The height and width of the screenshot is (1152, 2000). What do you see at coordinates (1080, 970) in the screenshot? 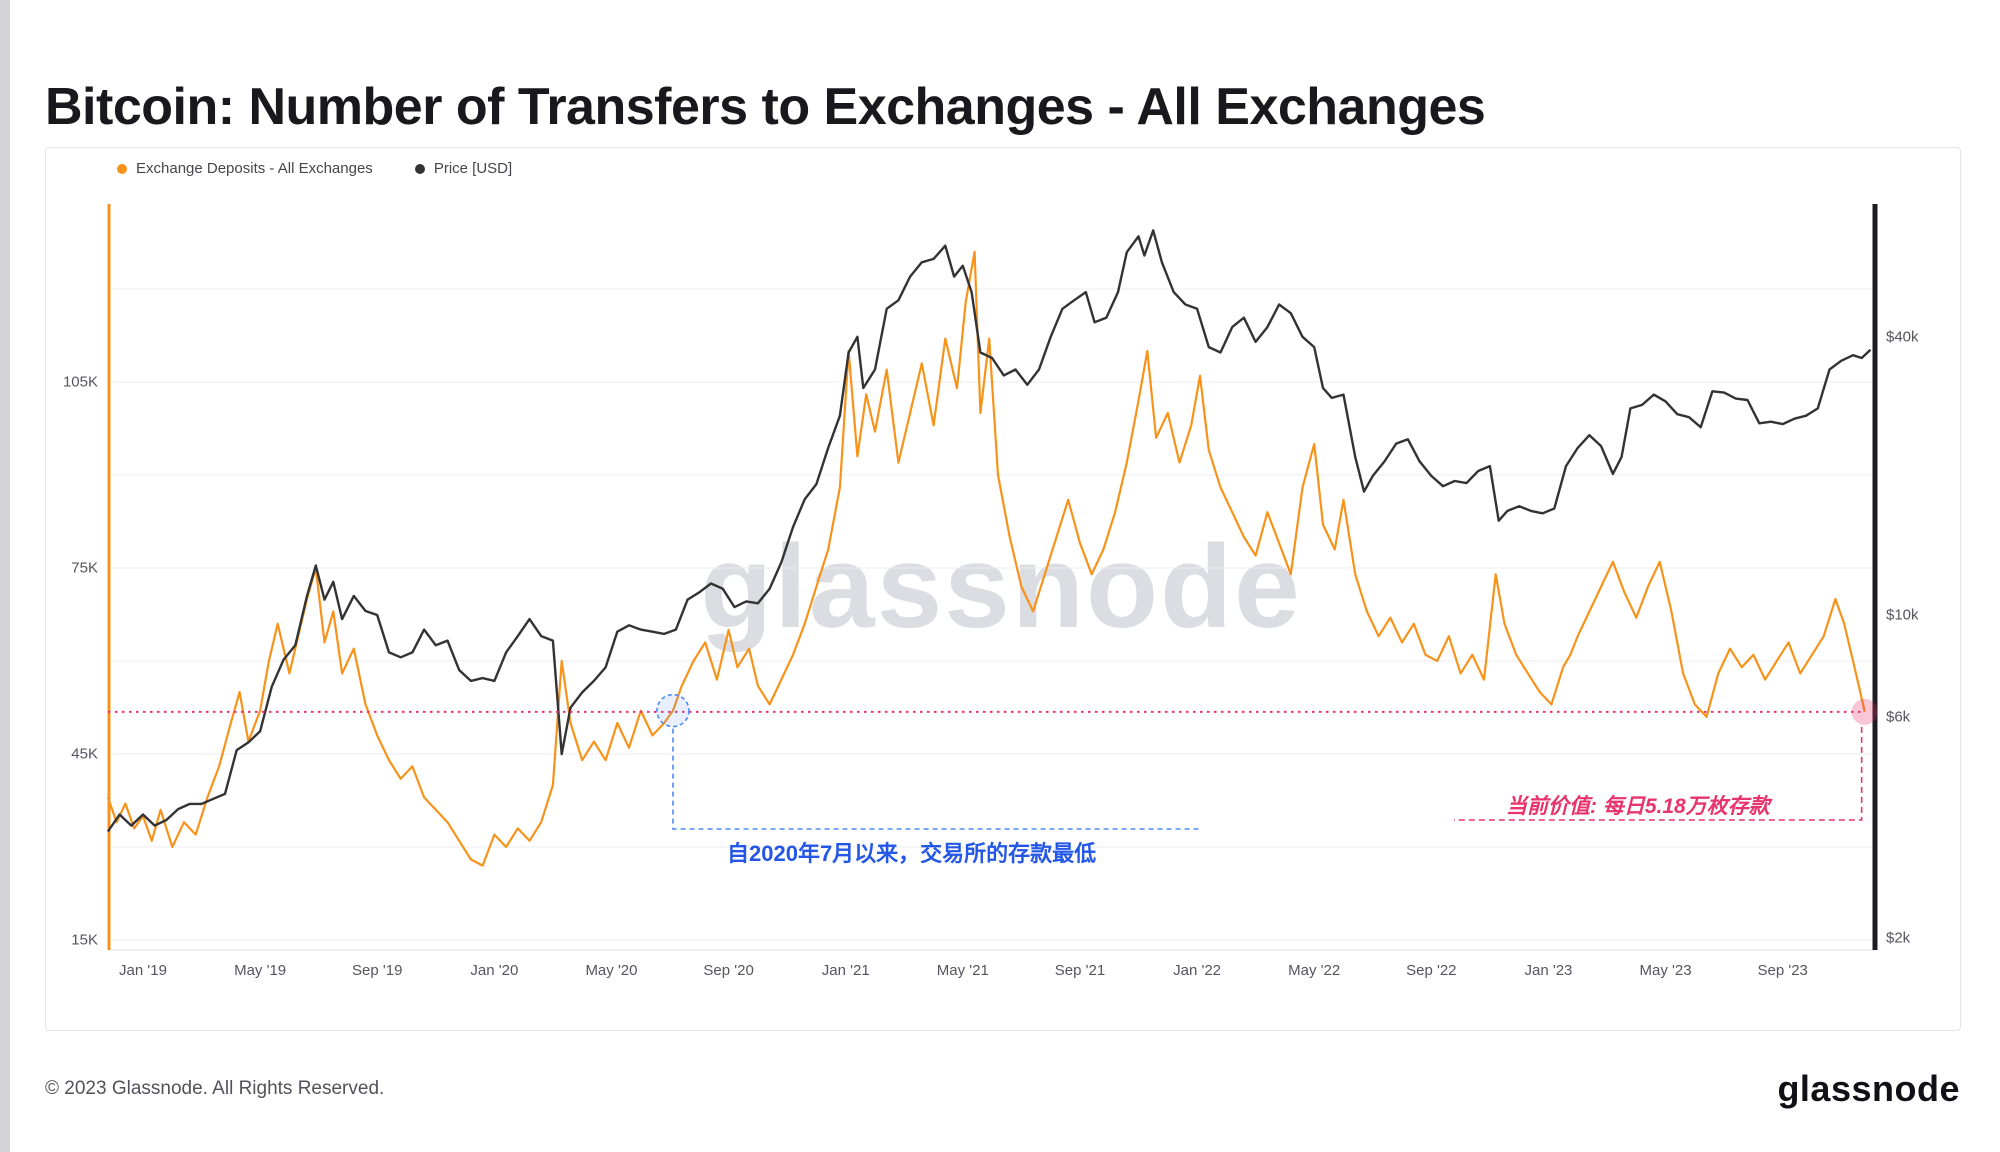
I see `x-axis-tick: Sep '21` at bounding box center [1080, 970].